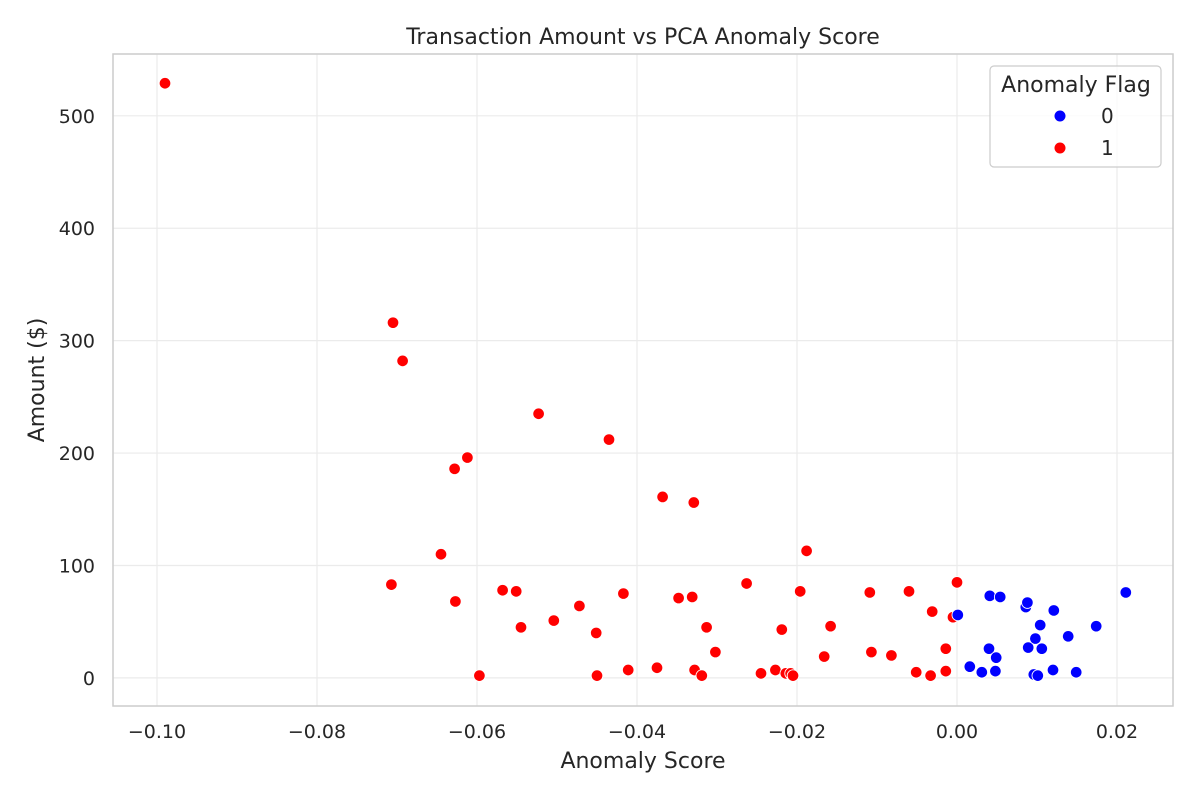 This screenshot has height=804, width=1200. What do you see at coordinates (797, 732) in the screenshot?
I see `x-tick-label: −0.02` at bounding box center [797, 732].